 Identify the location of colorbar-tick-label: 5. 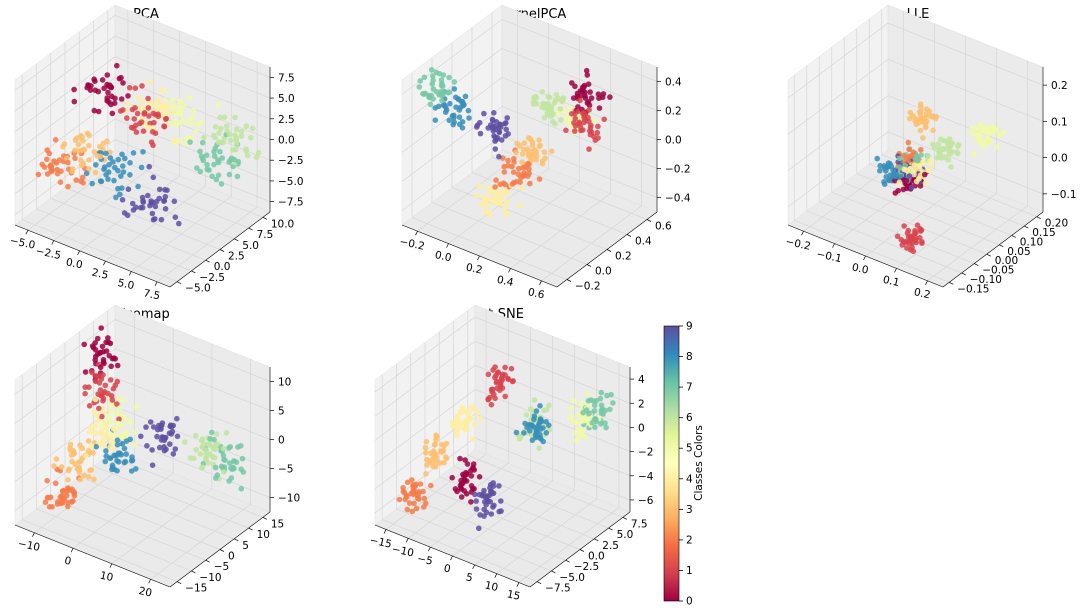
(689, 449).